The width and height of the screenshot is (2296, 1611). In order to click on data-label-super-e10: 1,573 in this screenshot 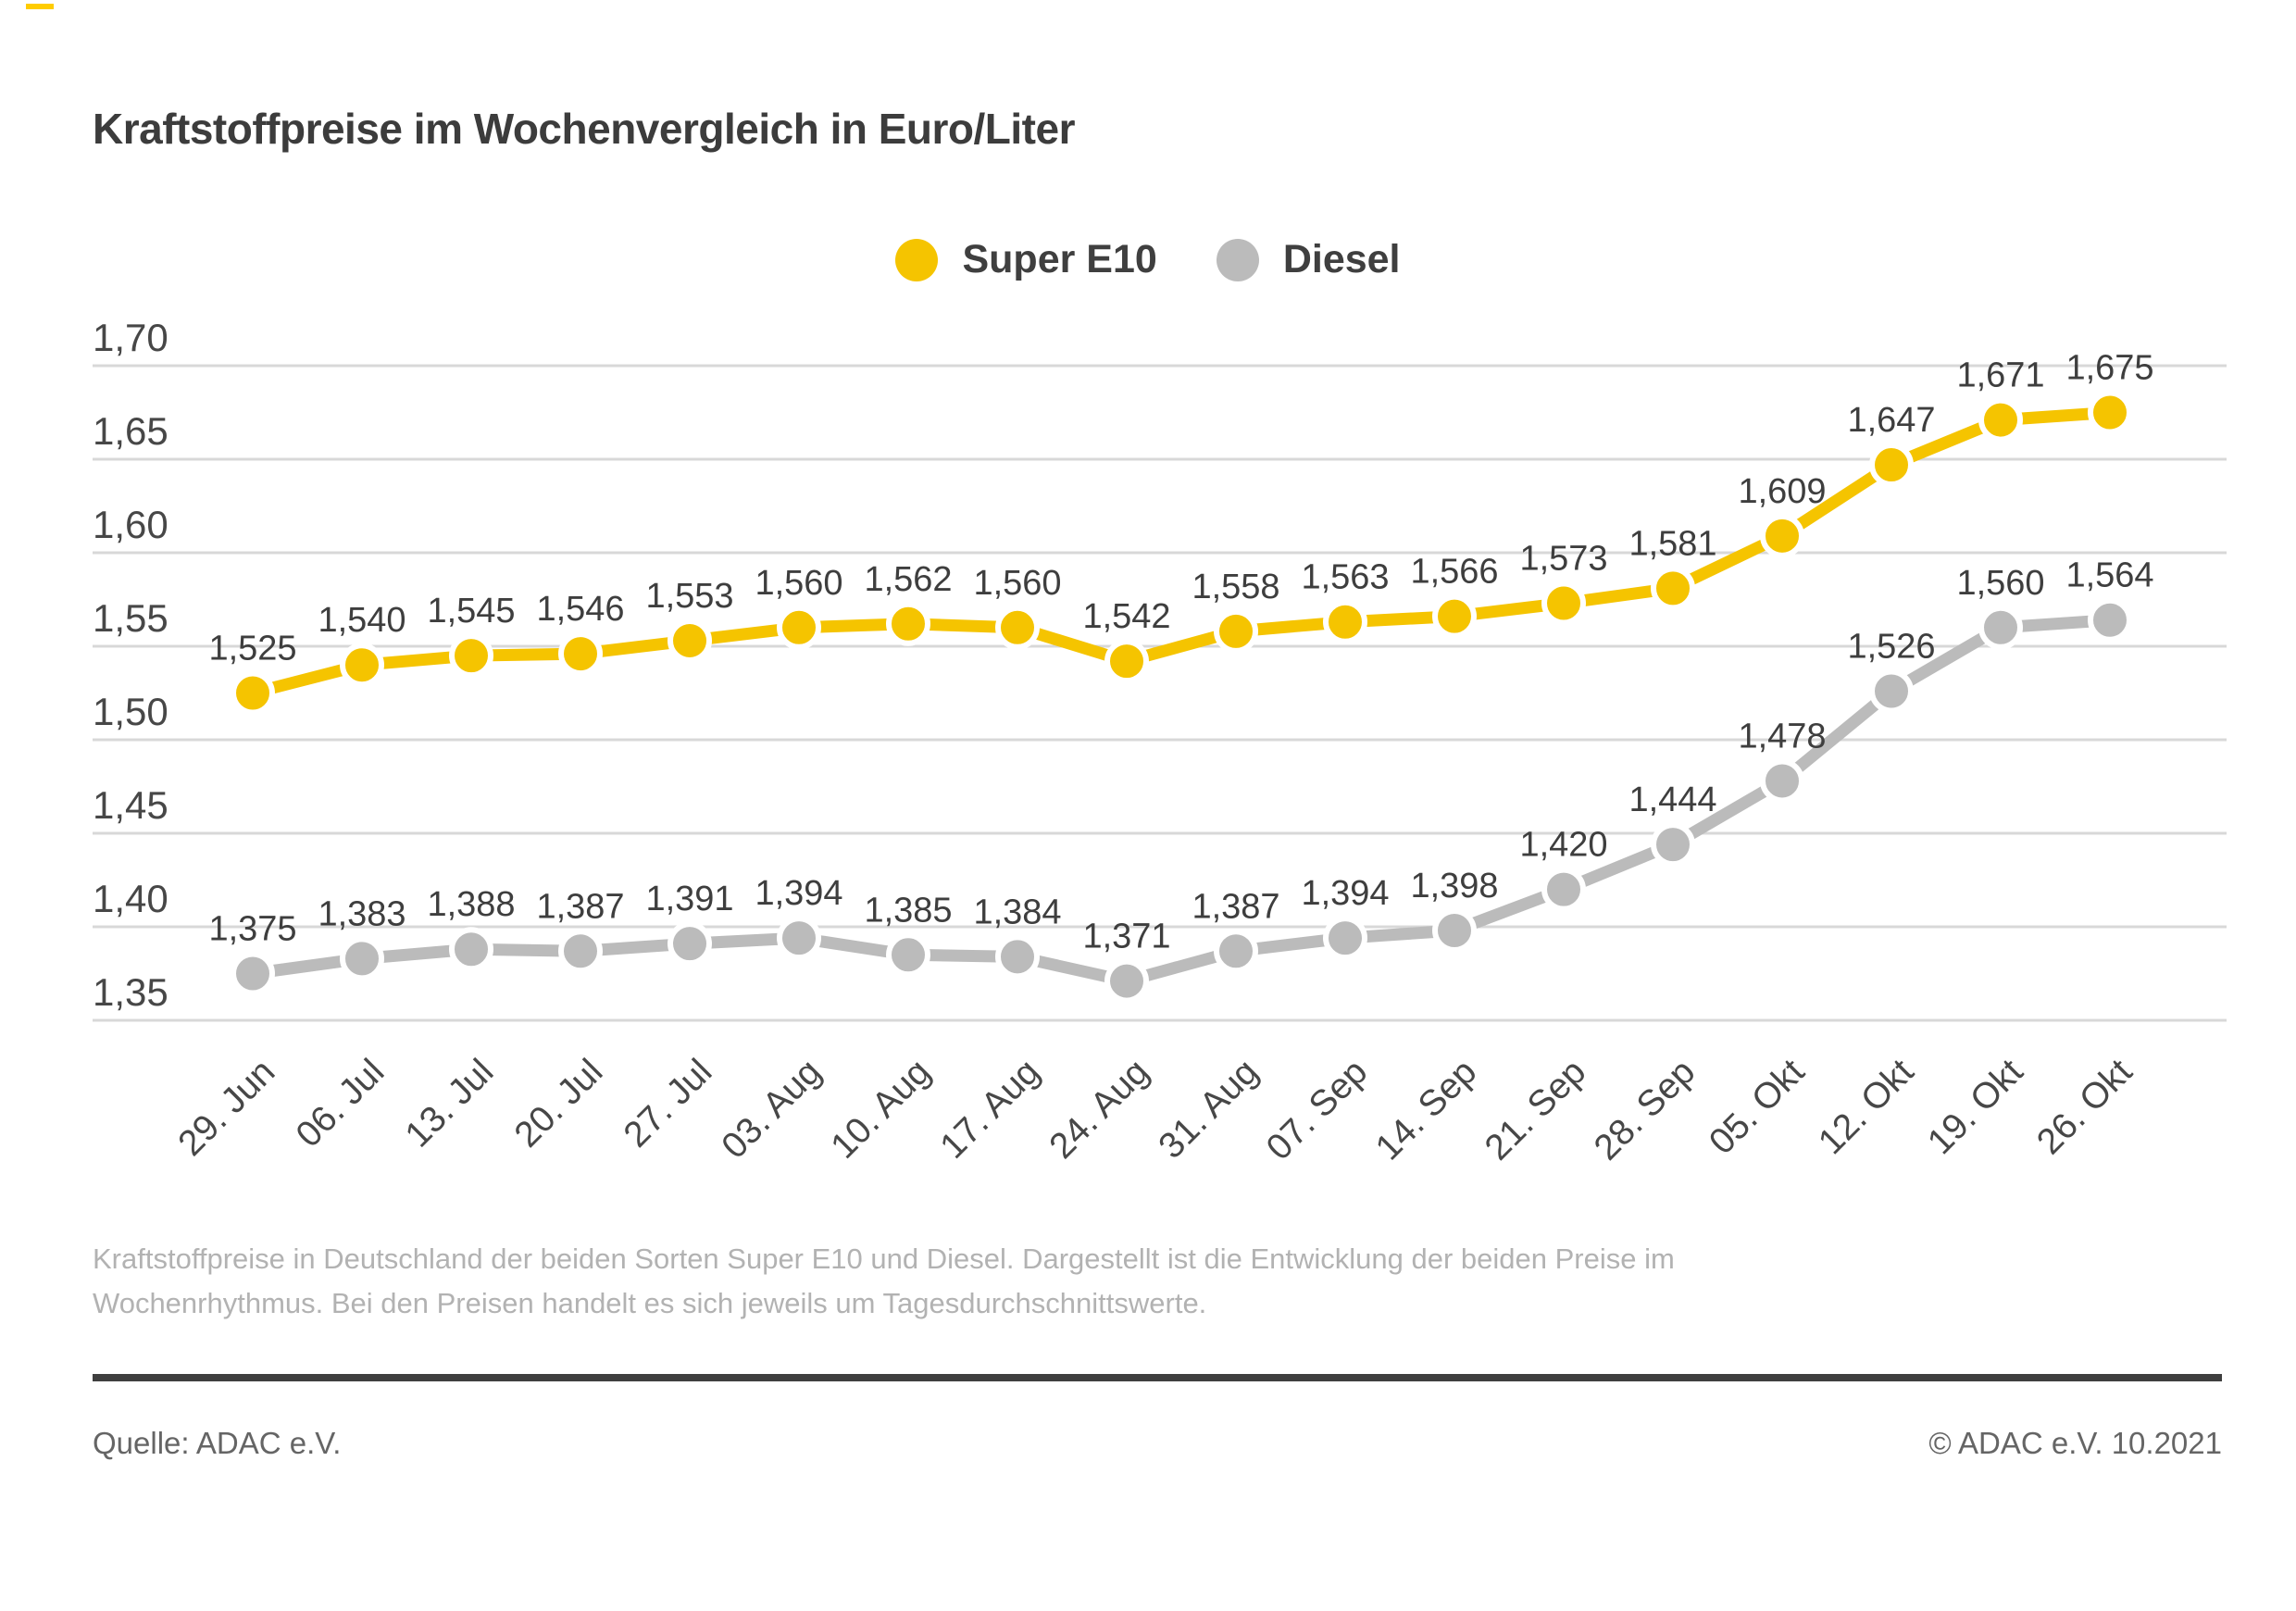, I will do `click(1563, 559)`.